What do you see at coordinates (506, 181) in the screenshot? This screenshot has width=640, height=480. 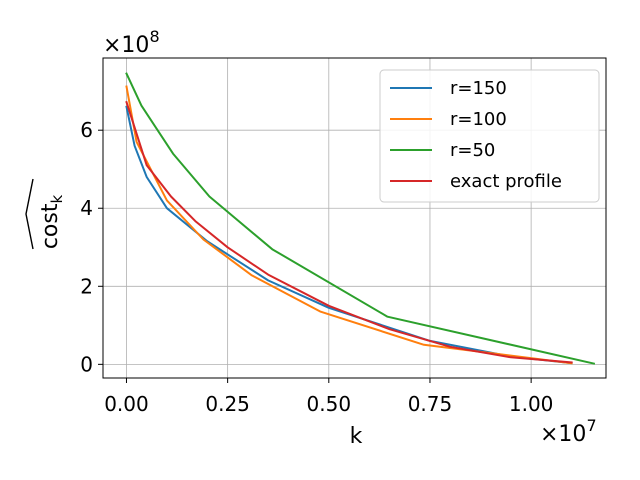 I see `legend-label-exact-profile: exact profile` at bounding box center [506, 181].